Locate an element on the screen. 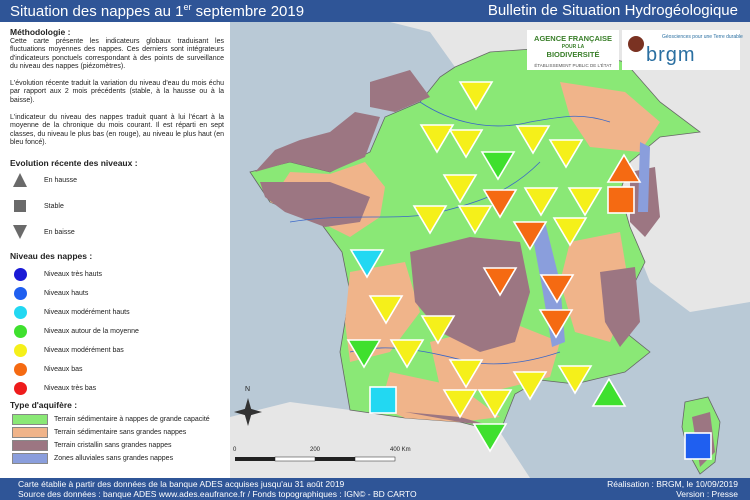 The width and height of the screenshot is (750, 500). aquifer-heading: Type d'aquifère : is located at coordinates (44, 405).